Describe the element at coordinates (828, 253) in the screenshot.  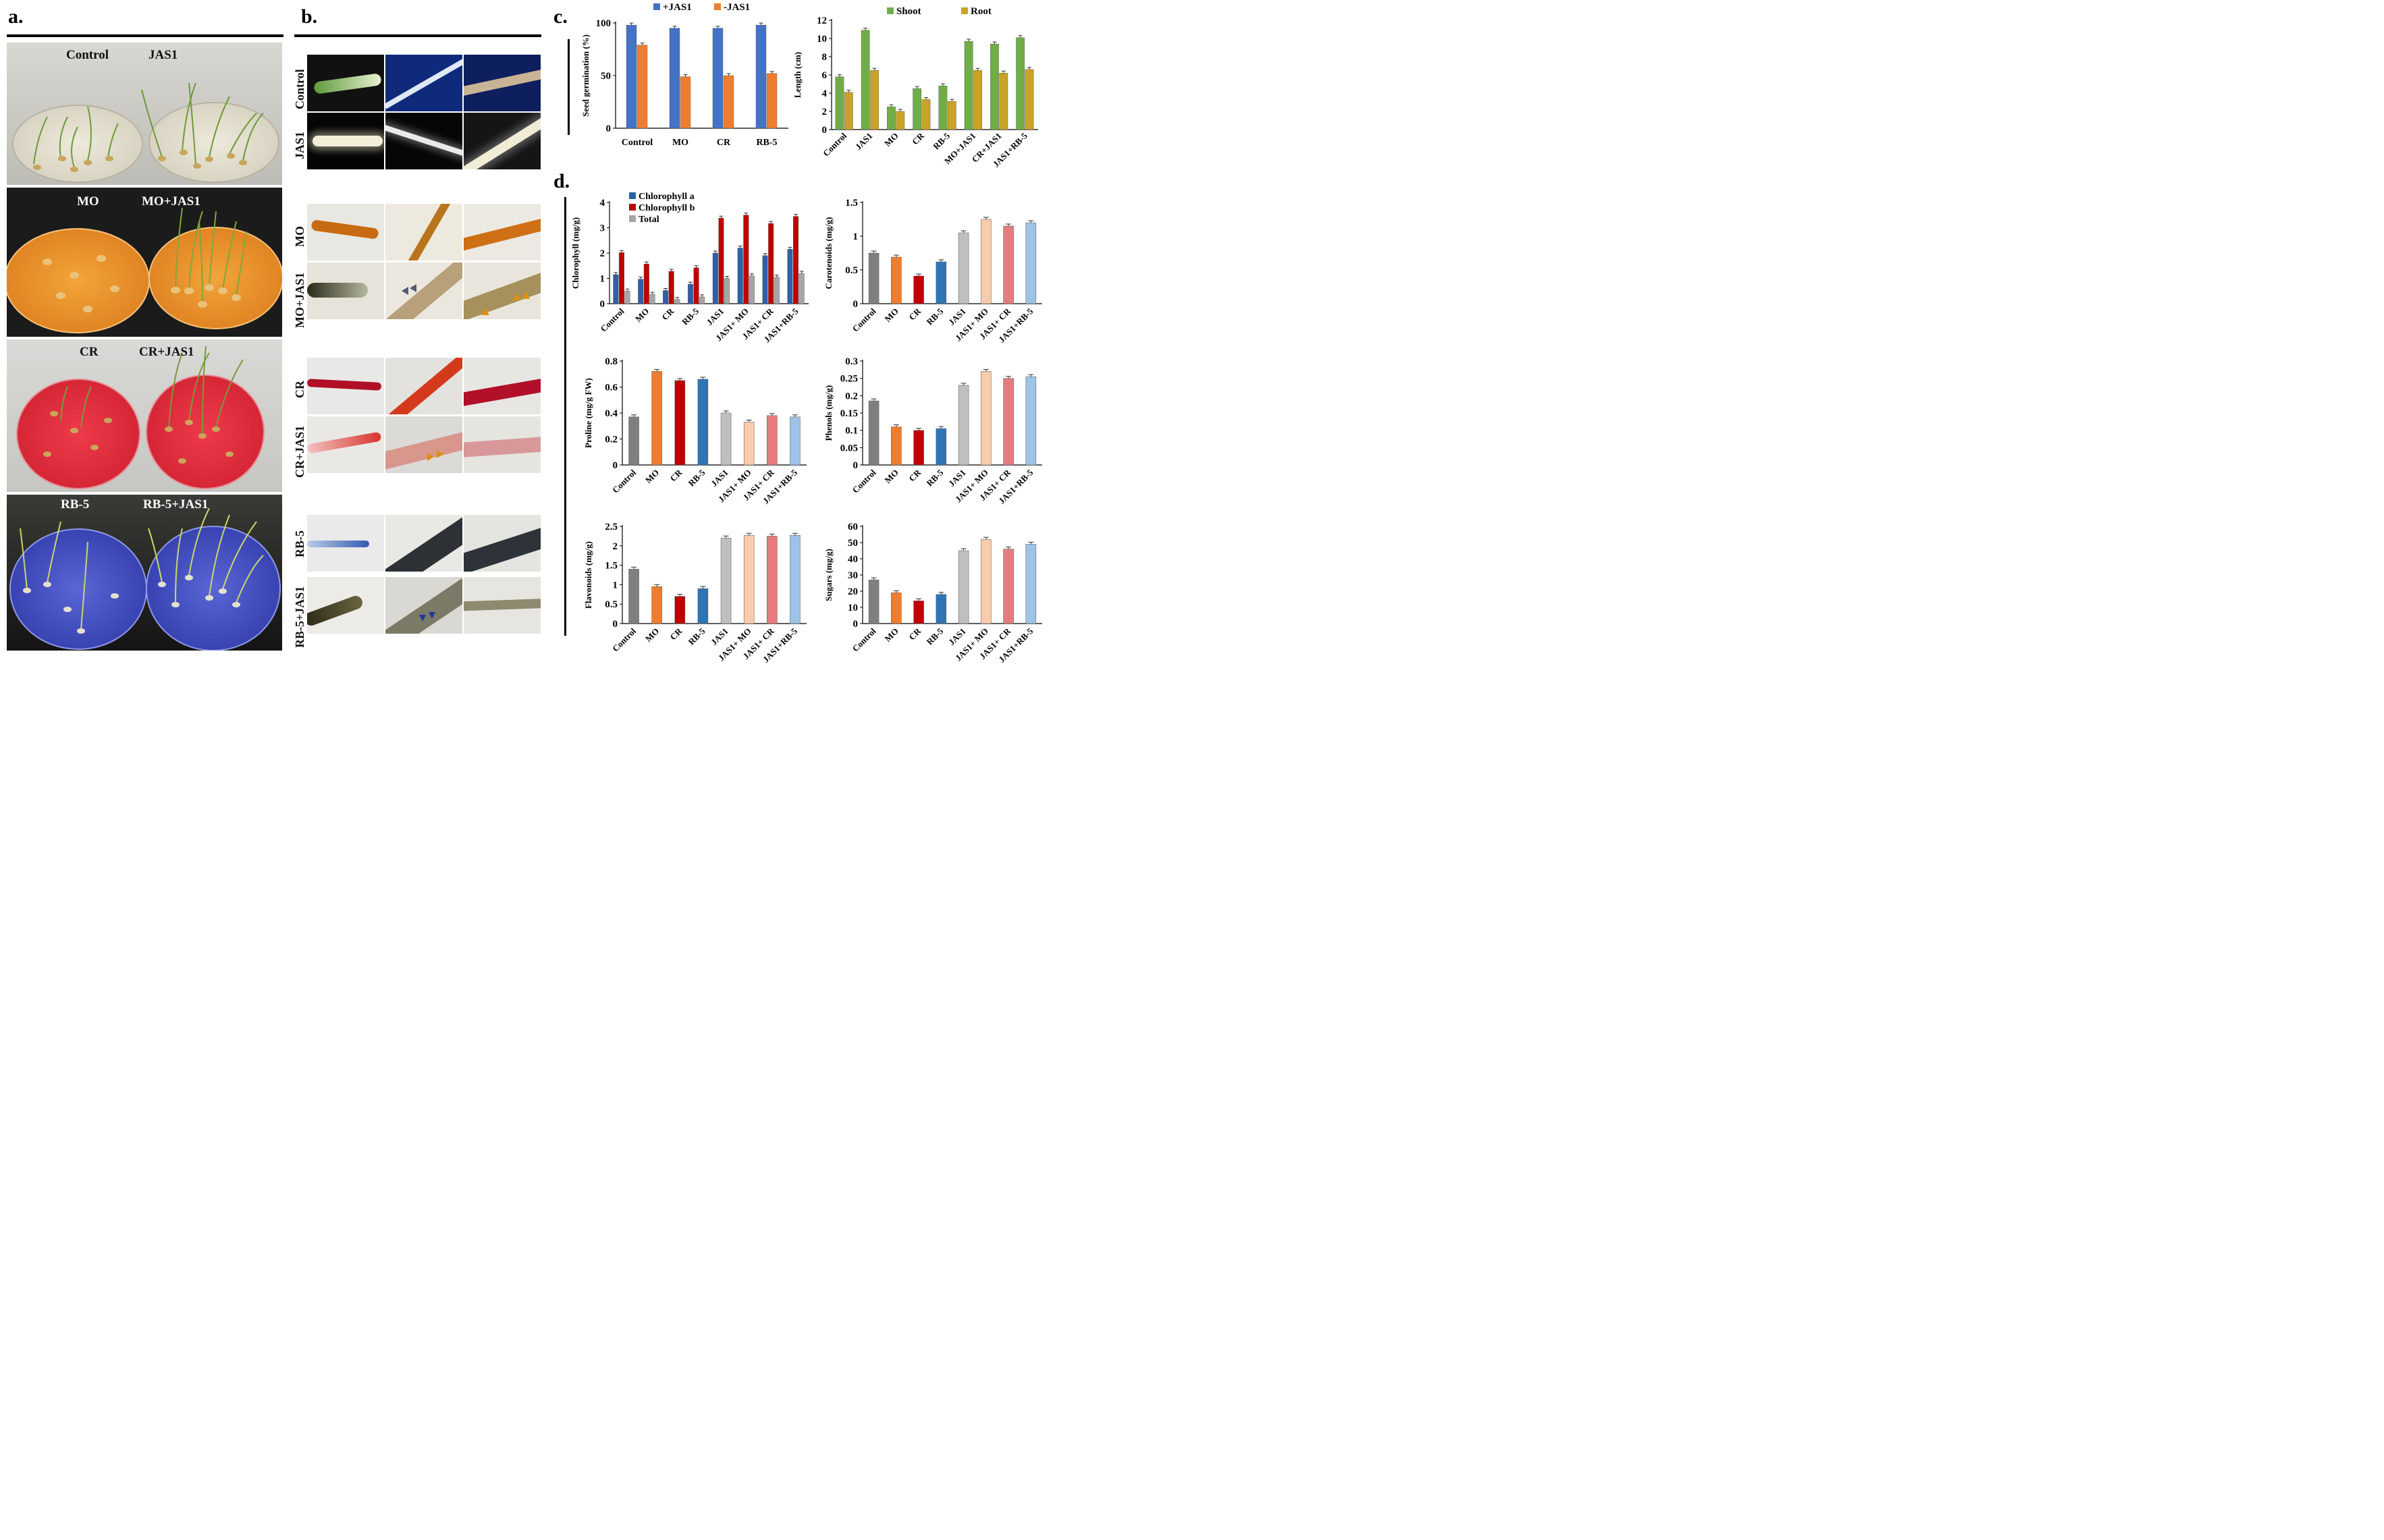
I see `y-axis-title: Carotenoids (mg/g)` at that location.